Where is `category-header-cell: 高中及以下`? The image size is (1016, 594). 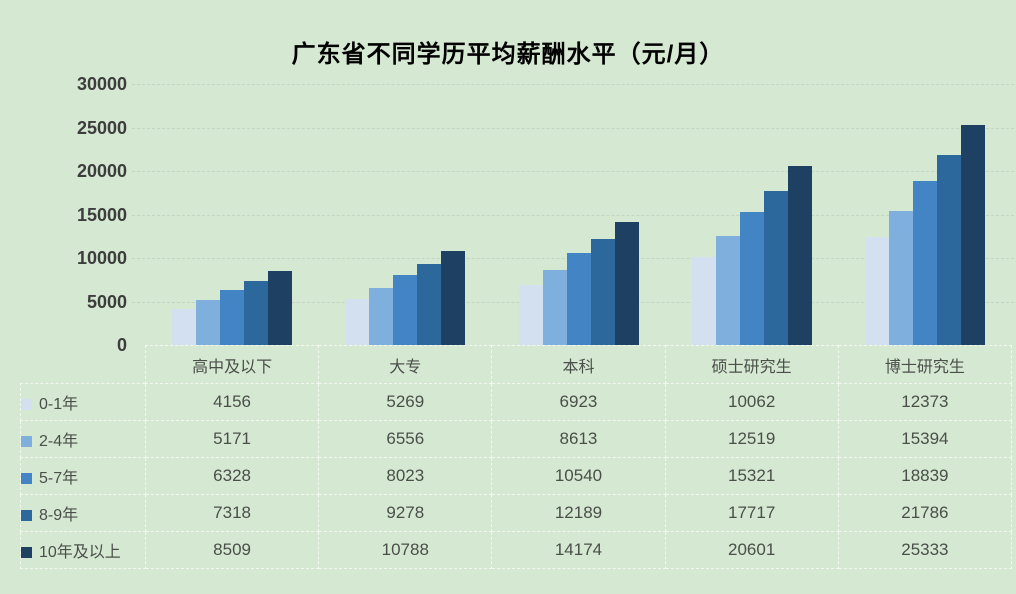 category-header-cell: 高中及以下 is located at coordinates (232, 364).